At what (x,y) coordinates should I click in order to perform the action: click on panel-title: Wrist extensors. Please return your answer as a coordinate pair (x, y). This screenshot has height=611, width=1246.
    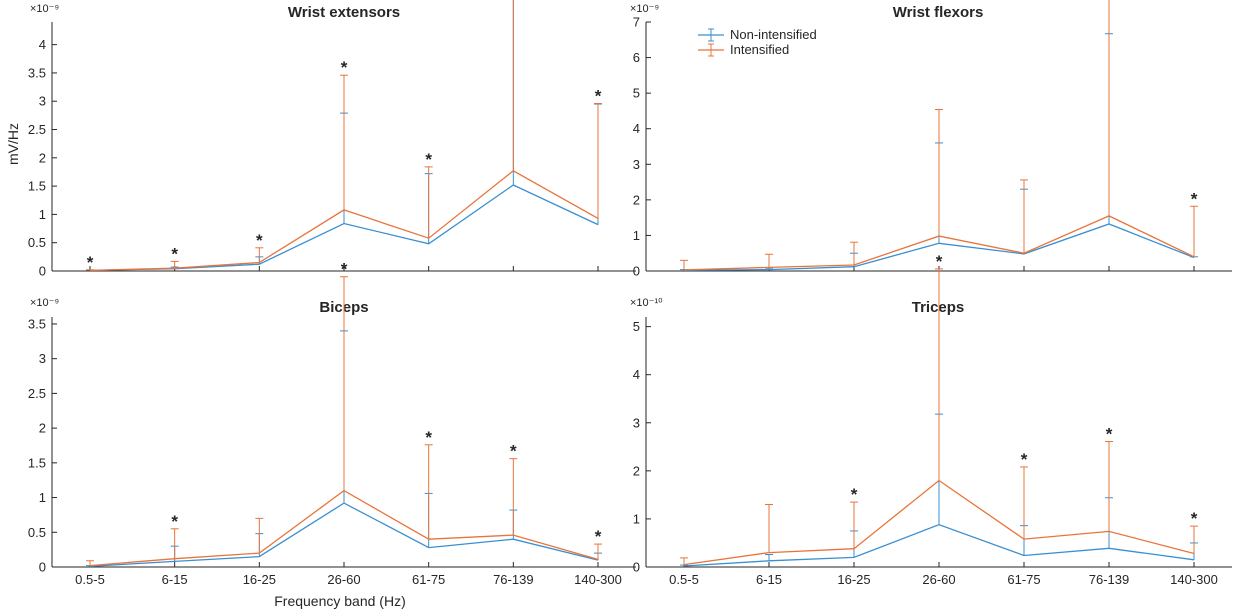
    Looking at the image, I should click on (344, 12).